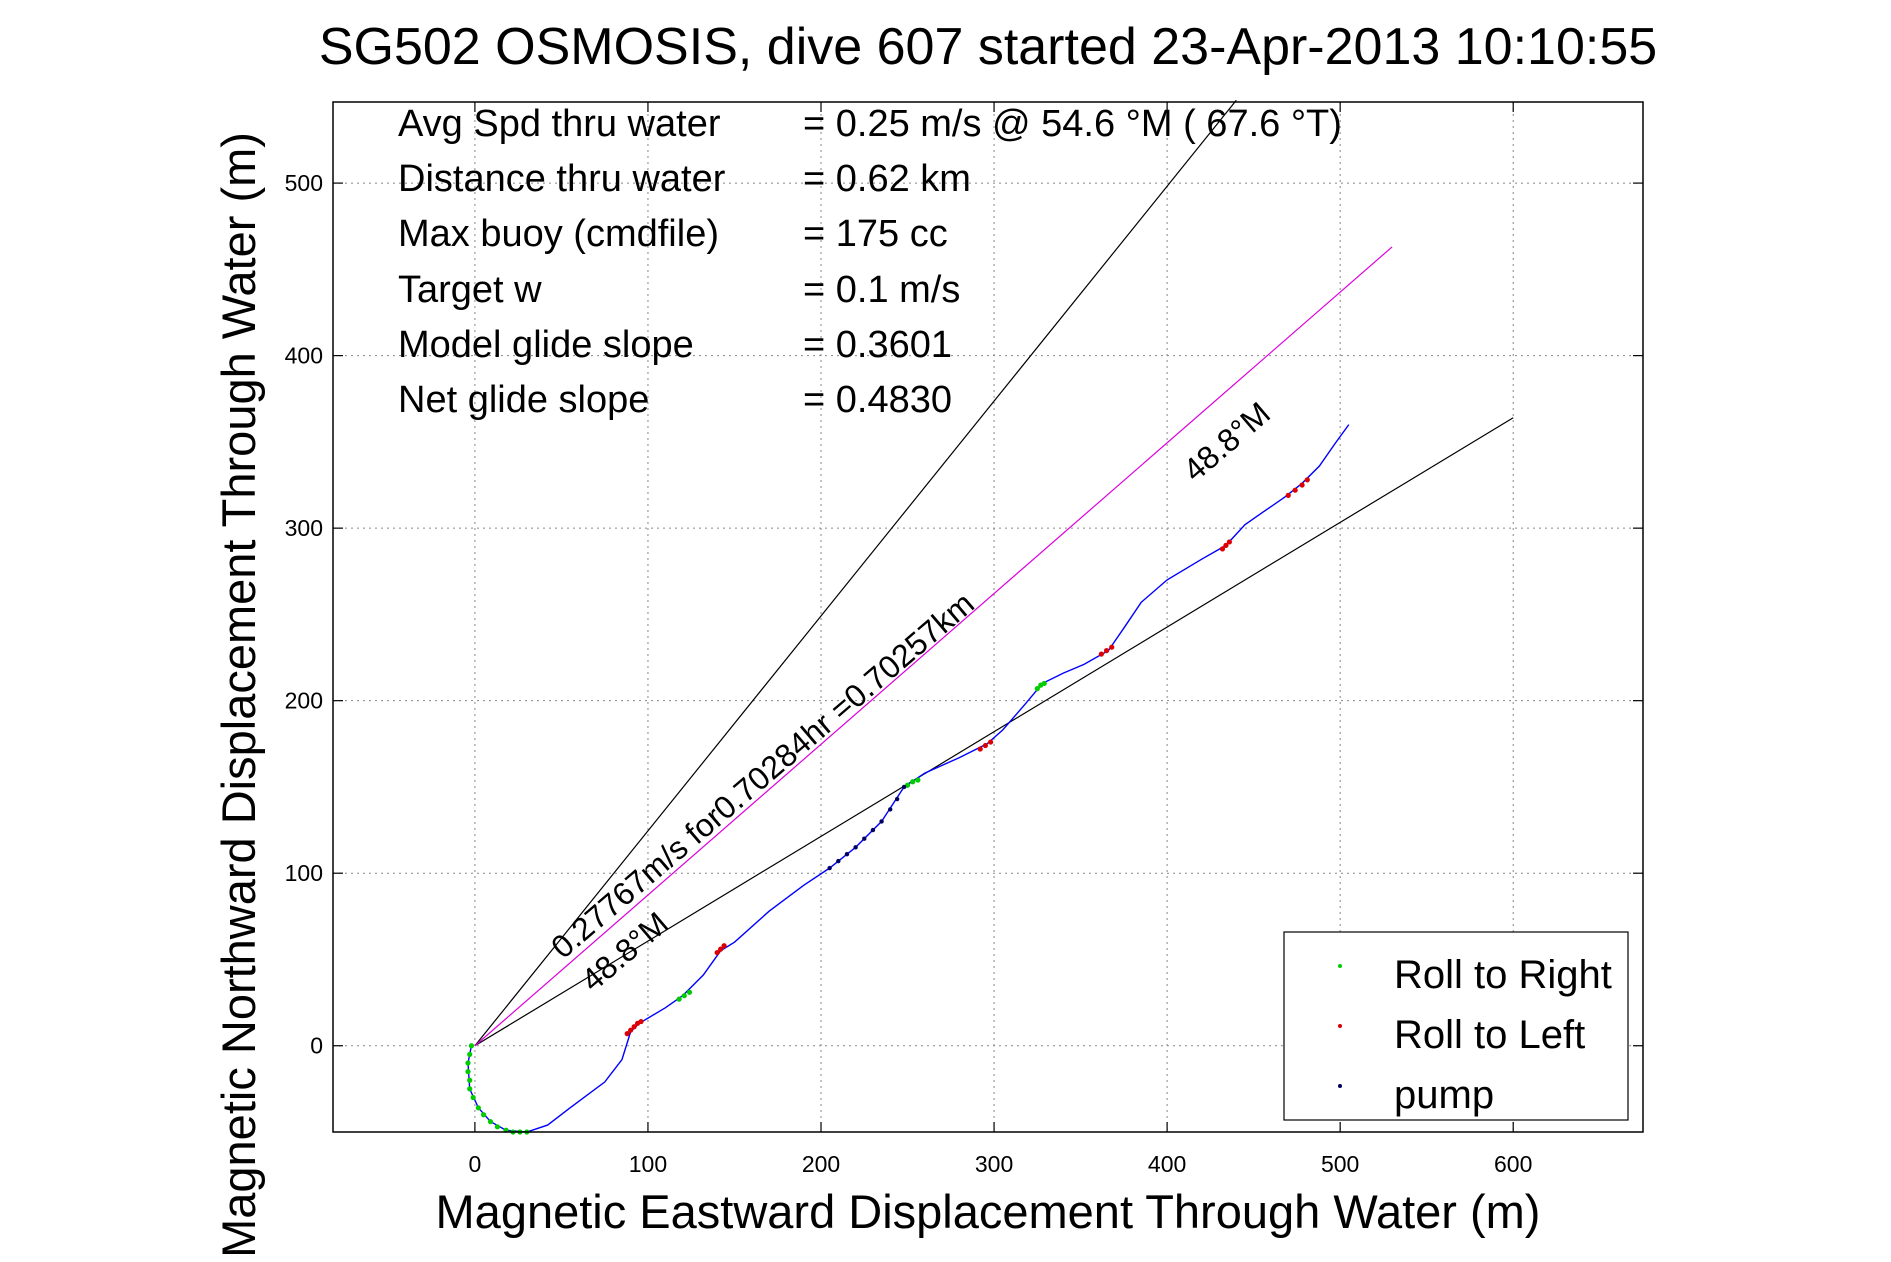 This screenshot has width=1891, height=1262. Describe the element at coordinates (304, 356) in the screenshot. I see `y-tick-label: 400` at that location.